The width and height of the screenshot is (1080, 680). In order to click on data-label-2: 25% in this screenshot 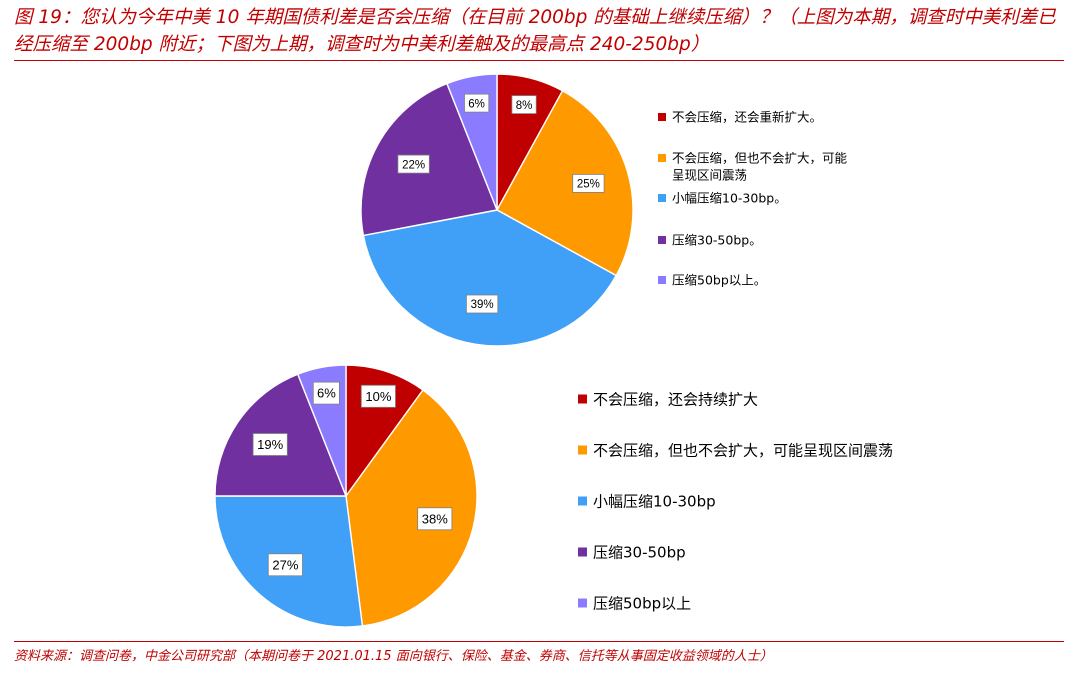, I will do `click(588, 183)`.